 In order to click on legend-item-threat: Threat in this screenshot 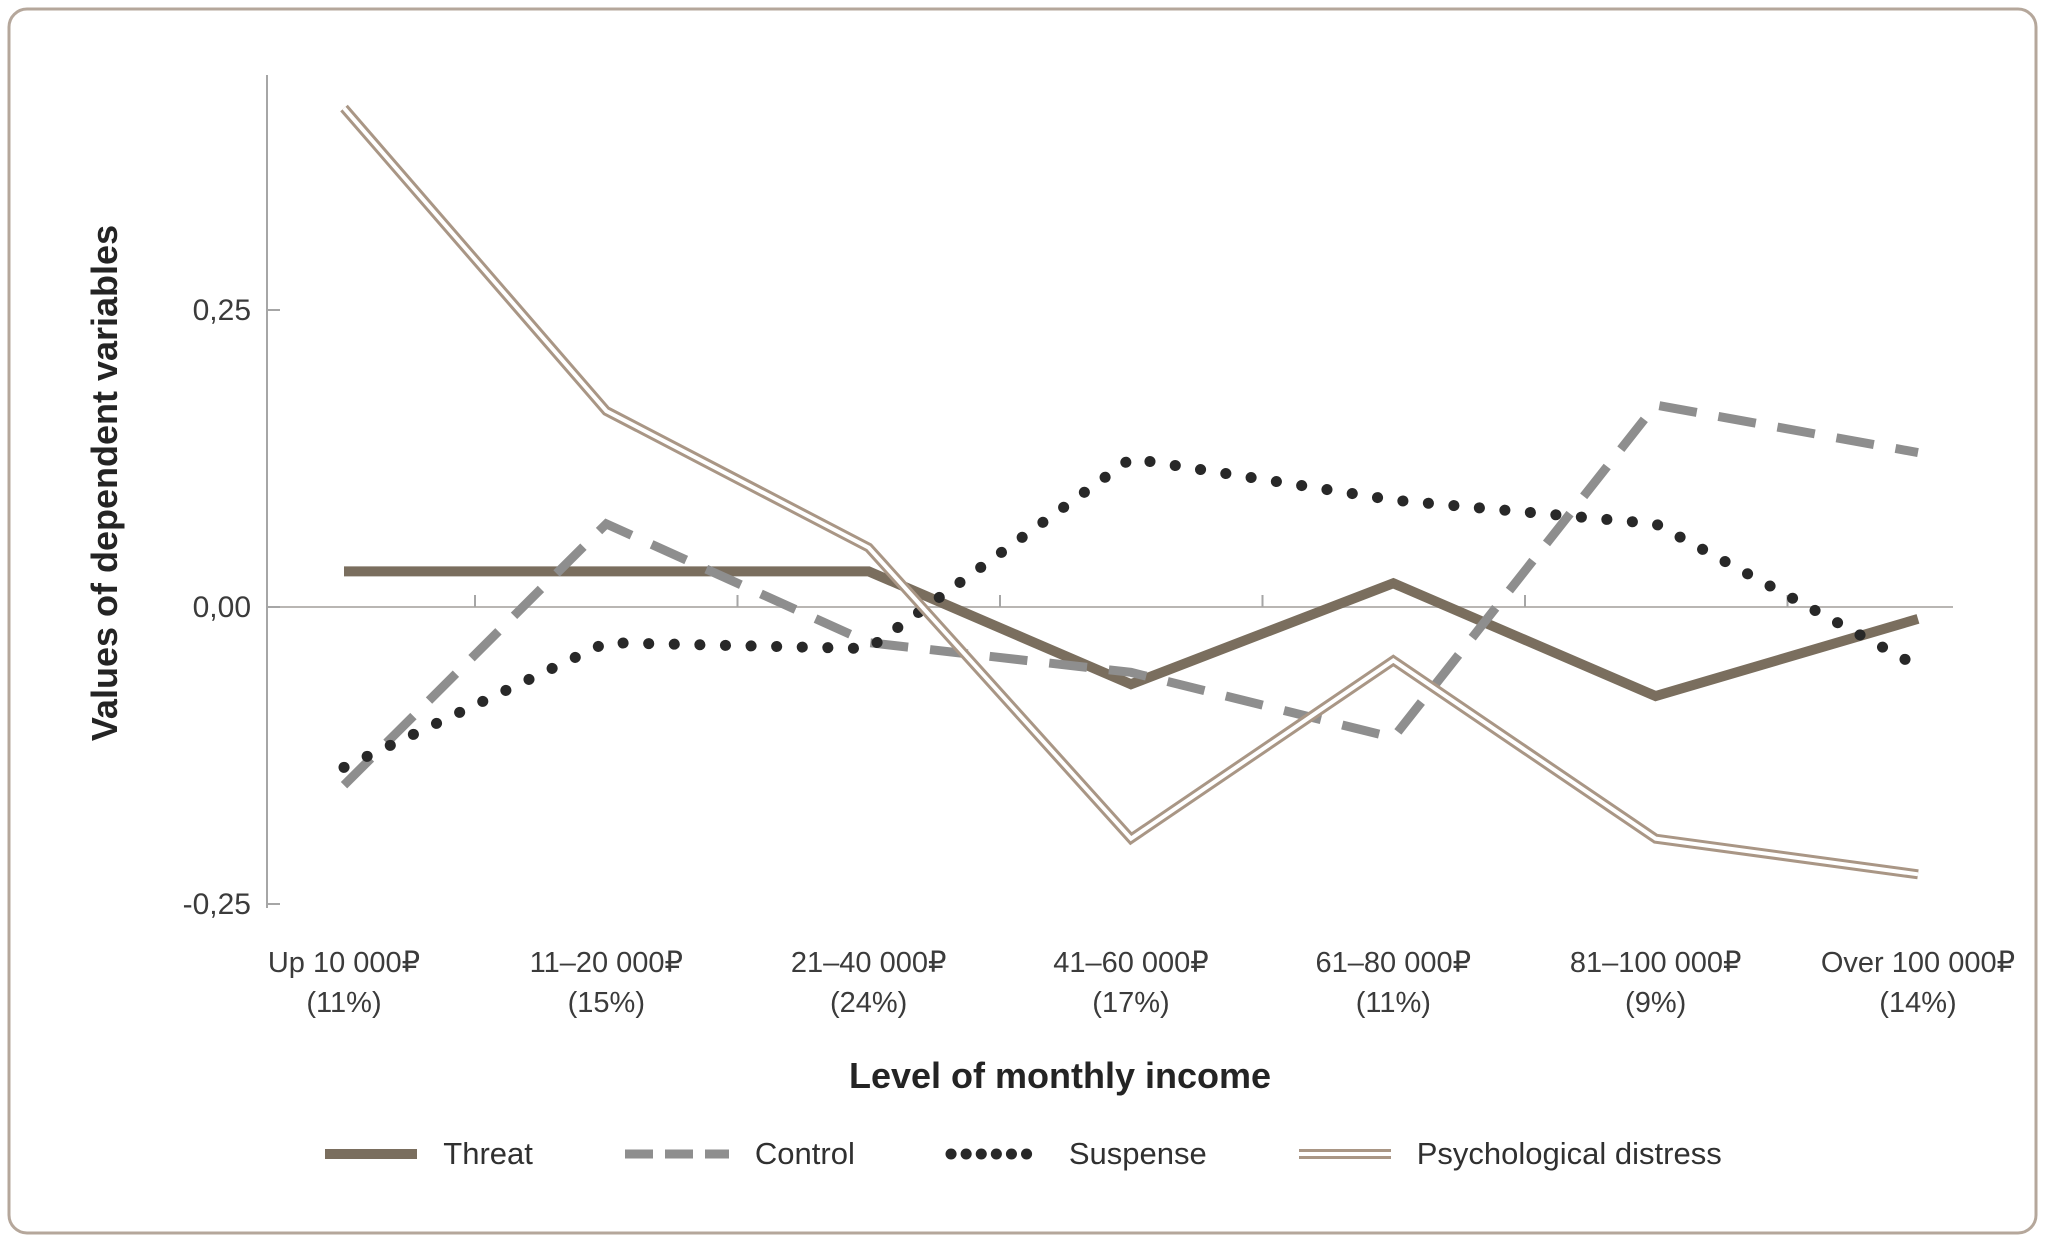, I will do `click(428, 1154)`.